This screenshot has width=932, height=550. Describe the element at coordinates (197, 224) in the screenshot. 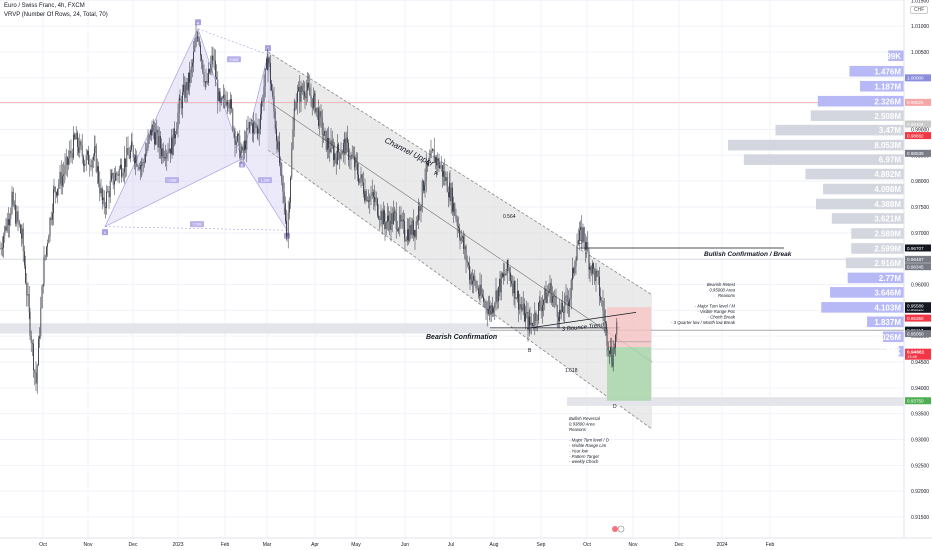

I see `harmonic-ratio-badge` at that location.